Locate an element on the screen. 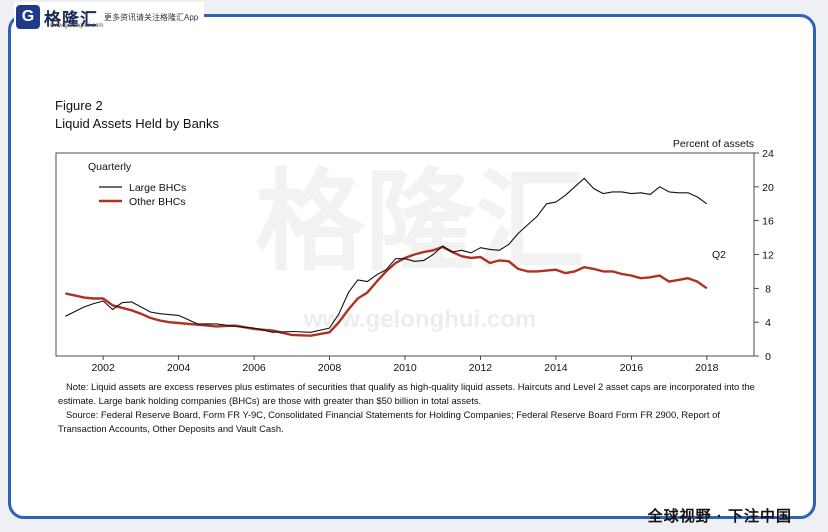  figure-number: Figure 2 is located at coordinates (79, 105).